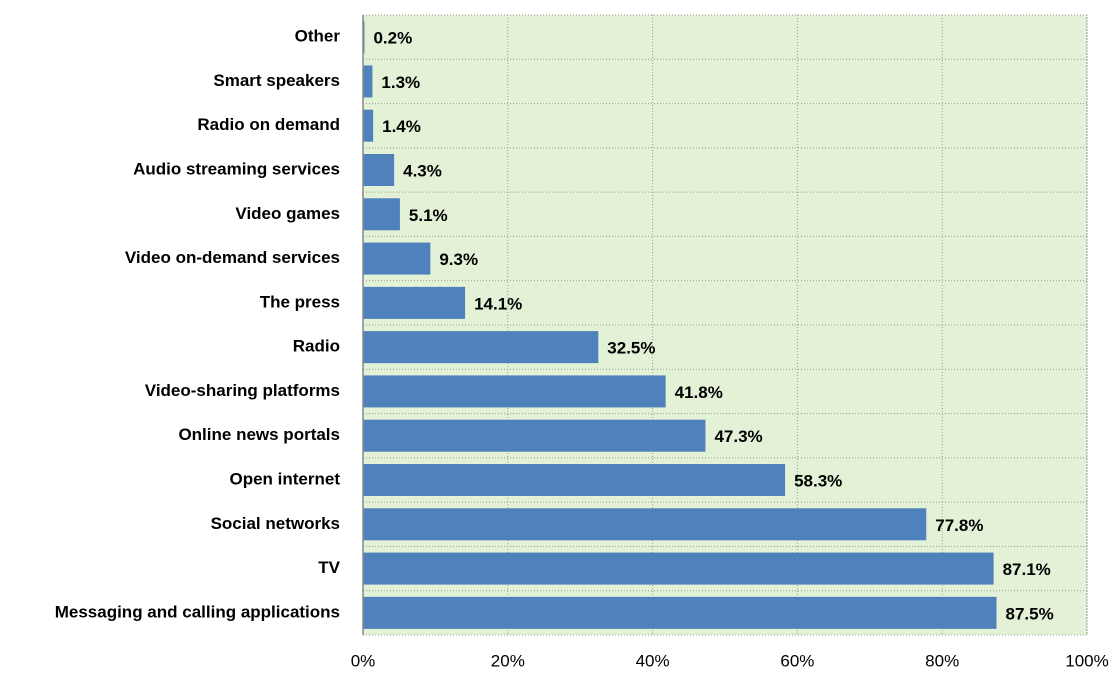 This screenshot has height=673, width=1117. What do you see at coordinates (275, 523) in the screenshot?
I see `category-label: Social networks` at bounding box center [275, 523].